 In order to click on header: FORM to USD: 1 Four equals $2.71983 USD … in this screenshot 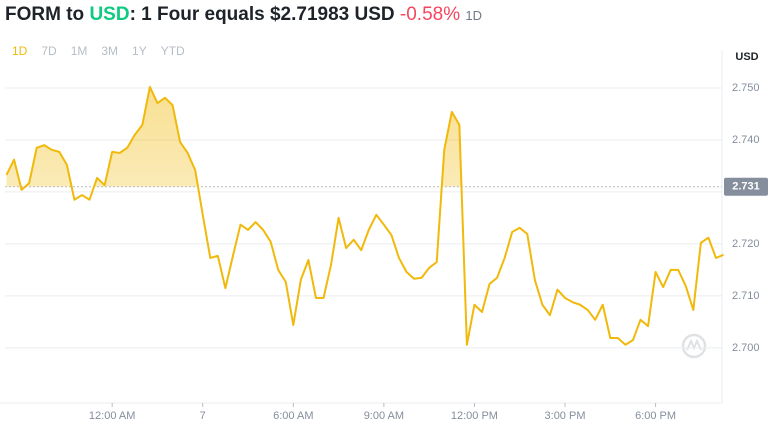, I will do `click(243, 15)`.